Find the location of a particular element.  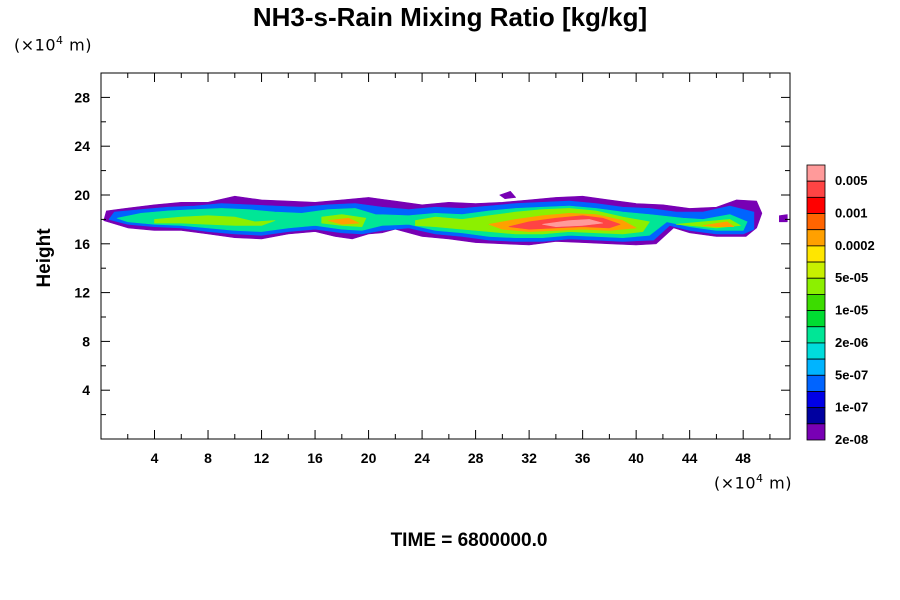

chart-title: NH3-s-Rain Mixing Ratio [kg/kg] is located at coordinates (450, 17).